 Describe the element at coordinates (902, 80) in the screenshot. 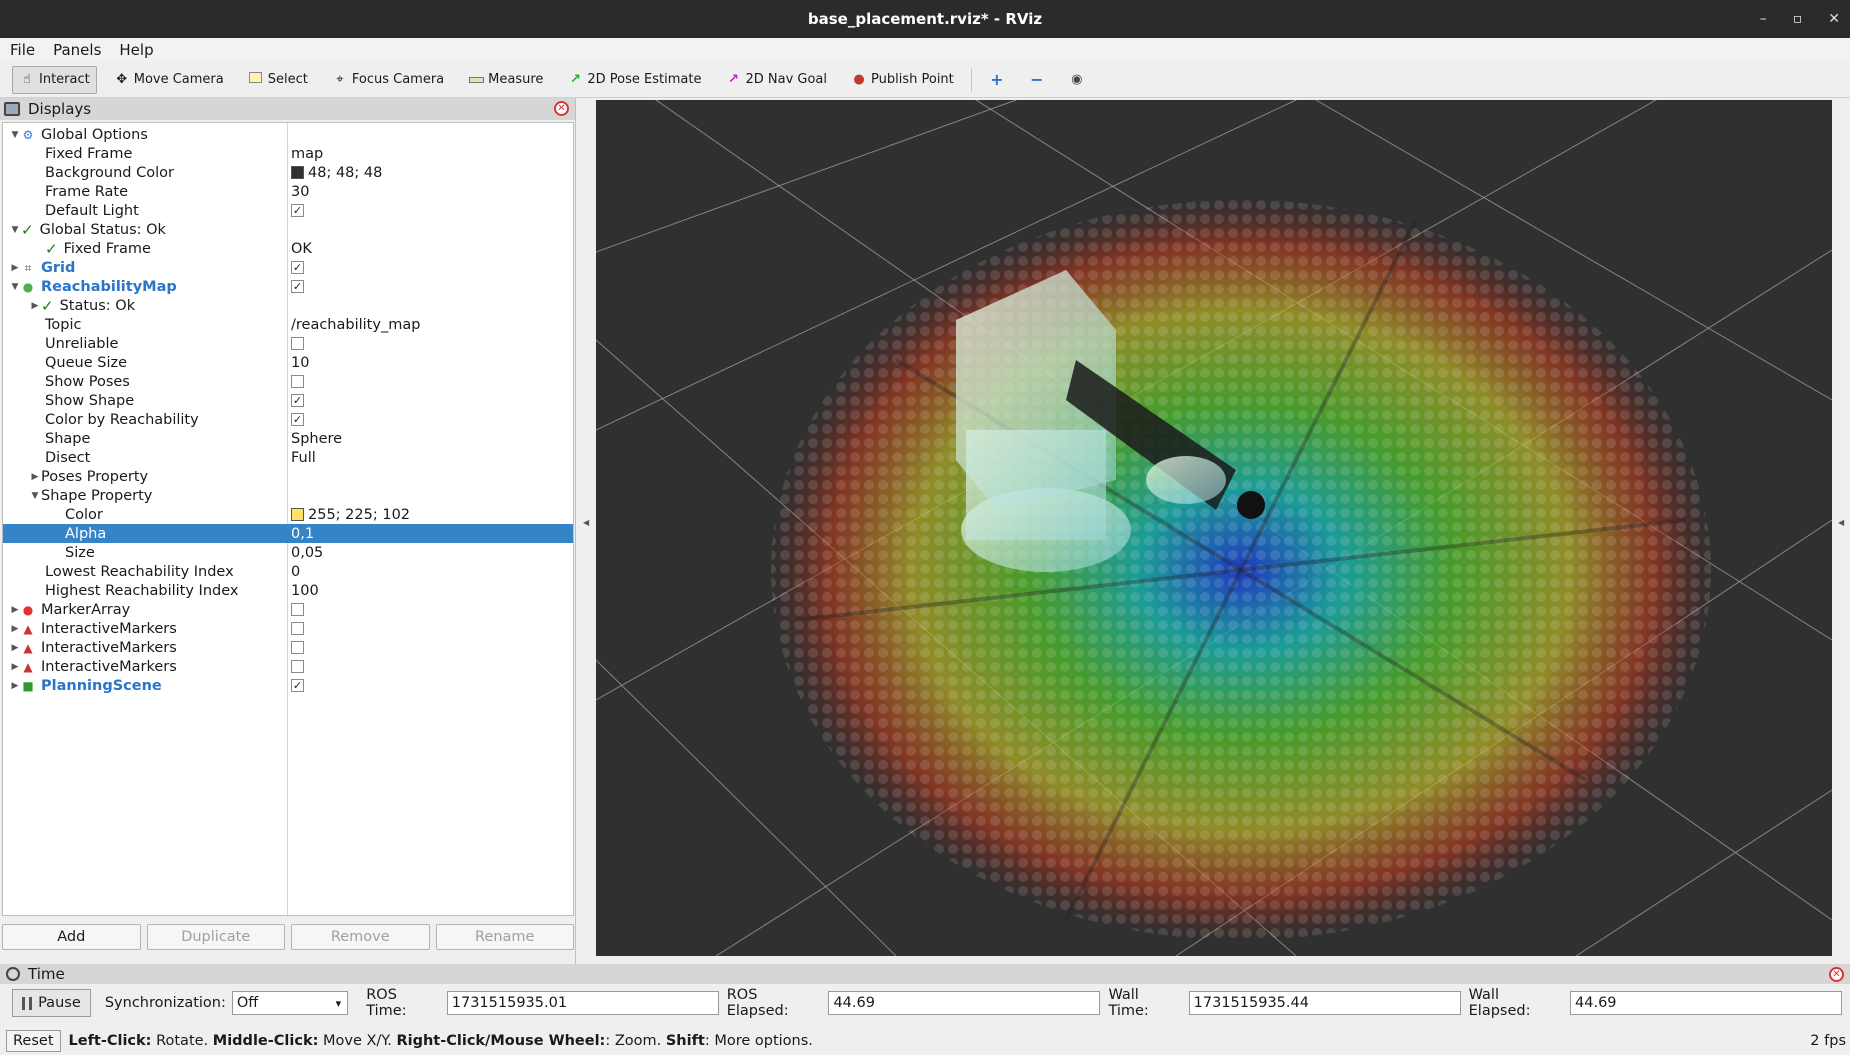

I see `publish-point-button: ● Publish Point` at that location.